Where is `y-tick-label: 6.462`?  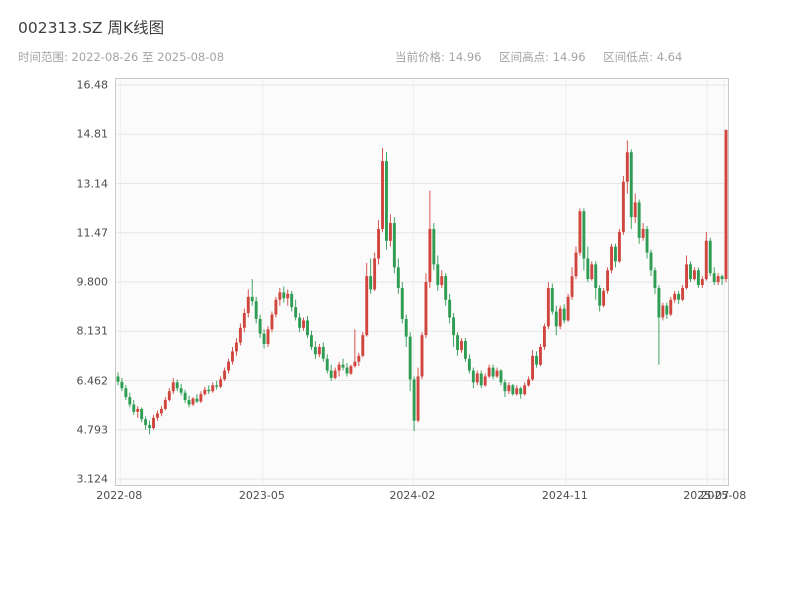 y-tick-label: 6.462 is located at coordinates (92, 381).